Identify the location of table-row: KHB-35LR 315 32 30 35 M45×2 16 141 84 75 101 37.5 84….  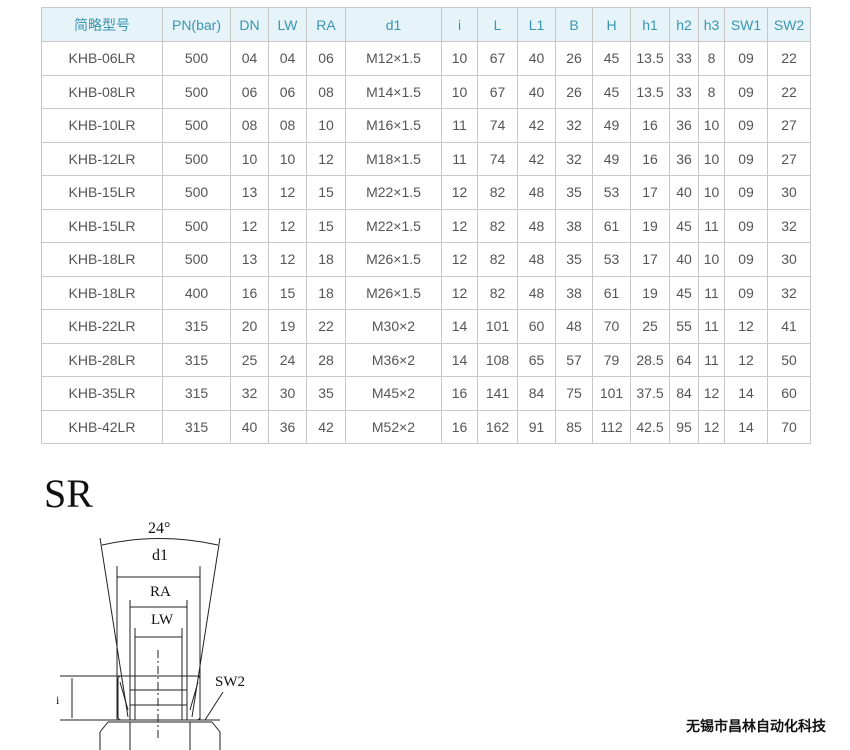
(426, 393).